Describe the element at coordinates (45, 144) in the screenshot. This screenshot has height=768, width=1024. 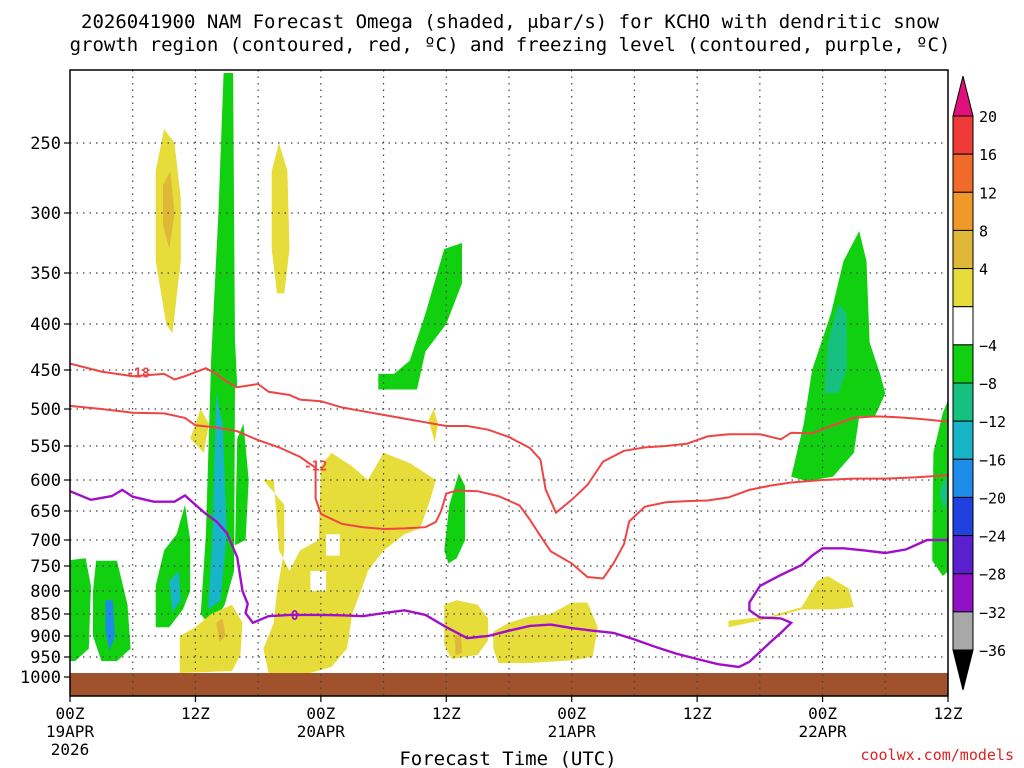
I see `y-tick-label: 250` at that location.